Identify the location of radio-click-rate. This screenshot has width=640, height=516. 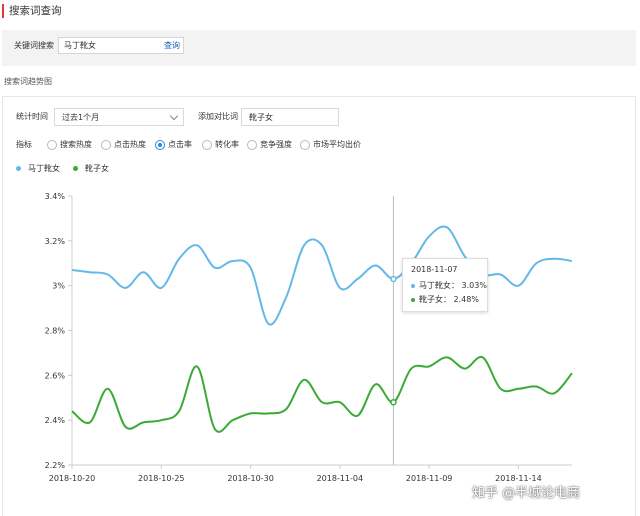
(160, 145).